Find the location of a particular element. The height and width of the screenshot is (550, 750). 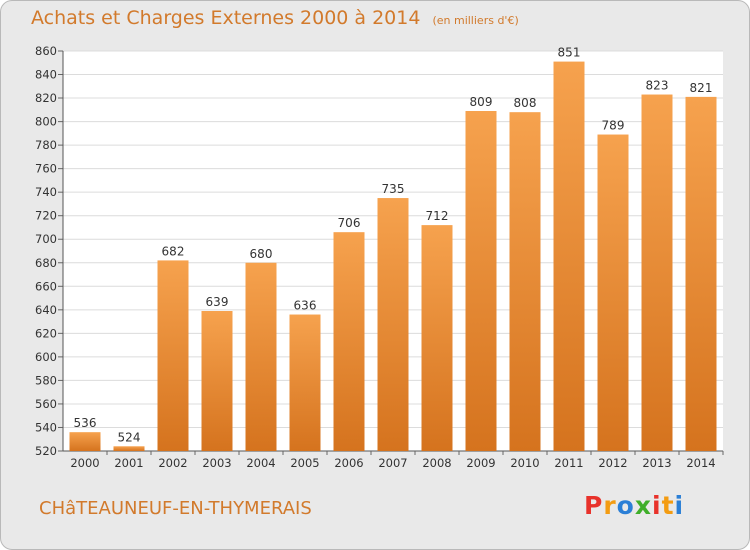

x-tick-label: 2007 is located at coordinates (392, 463).